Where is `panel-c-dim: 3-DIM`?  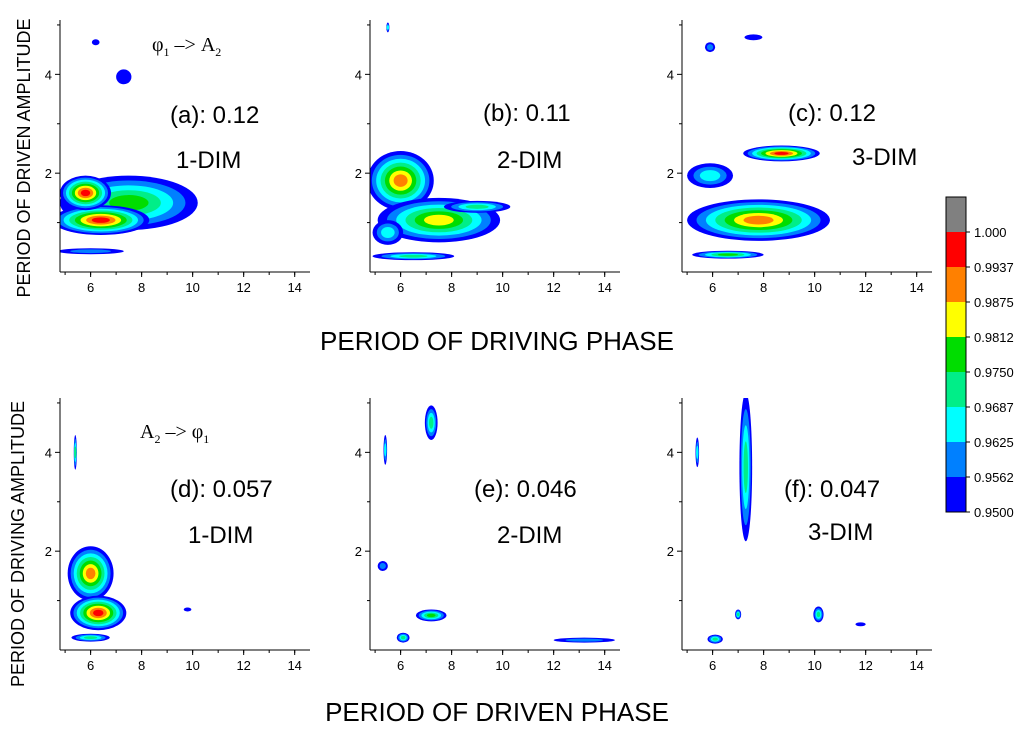 panel-c-dim: 3-DIM is located at coordinates (884, 157).